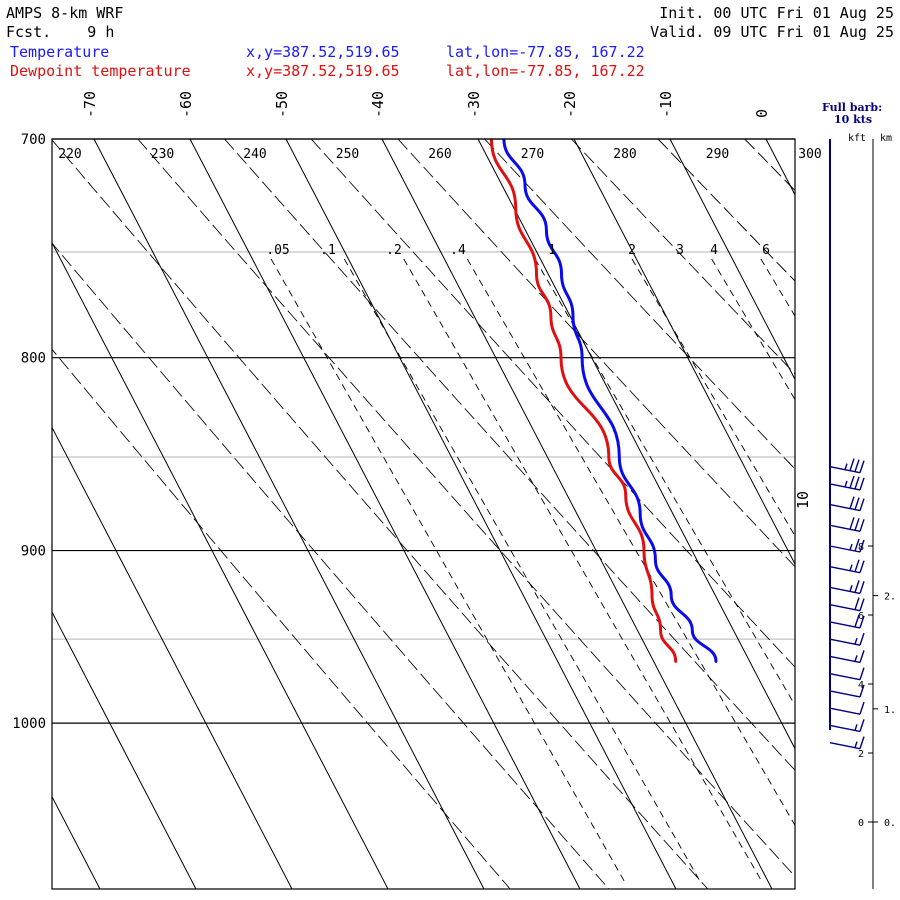 The height and width of the screenshot is (900, 900). Describe the element at coordinates (323, 71) in the screenshot. I see `dewpoint-xy: x,y=387.52,519.65` at that location.